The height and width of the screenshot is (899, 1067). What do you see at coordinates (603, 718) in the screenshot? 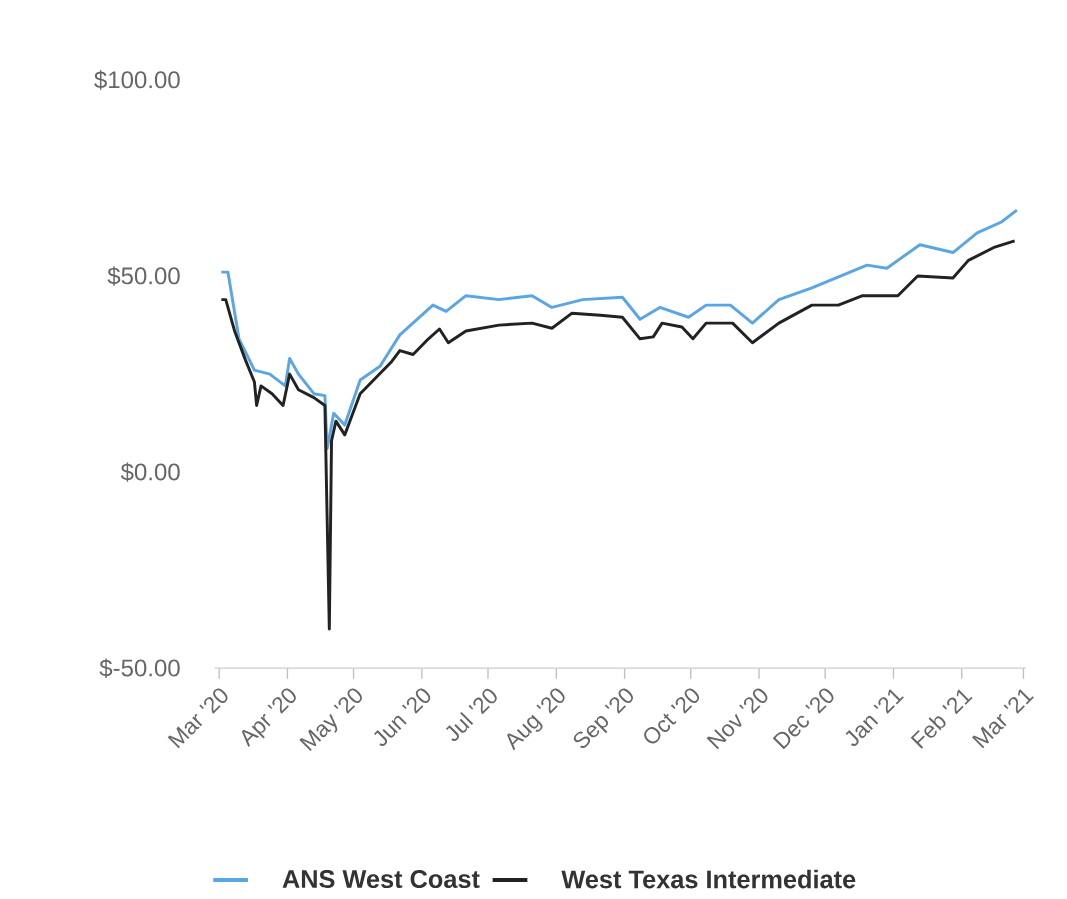
I see `x-tick-label: Sep '20` at bounding box center [603, 718].